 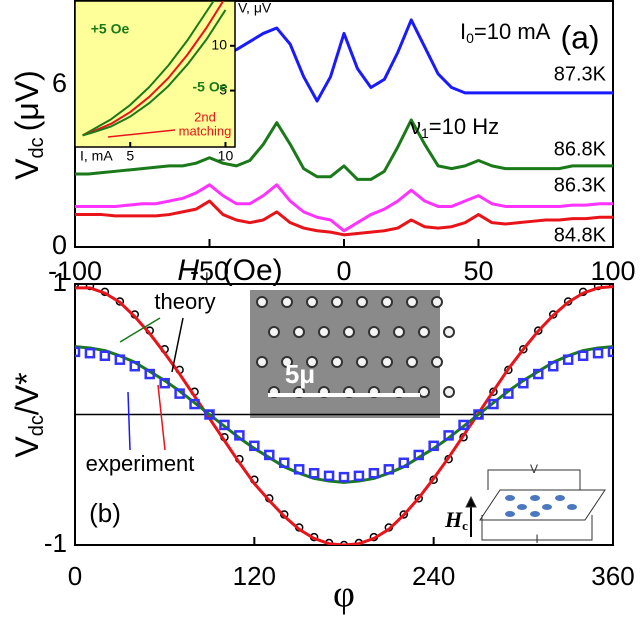 I want to click on unit: (μV), so click(x=27, y=100).